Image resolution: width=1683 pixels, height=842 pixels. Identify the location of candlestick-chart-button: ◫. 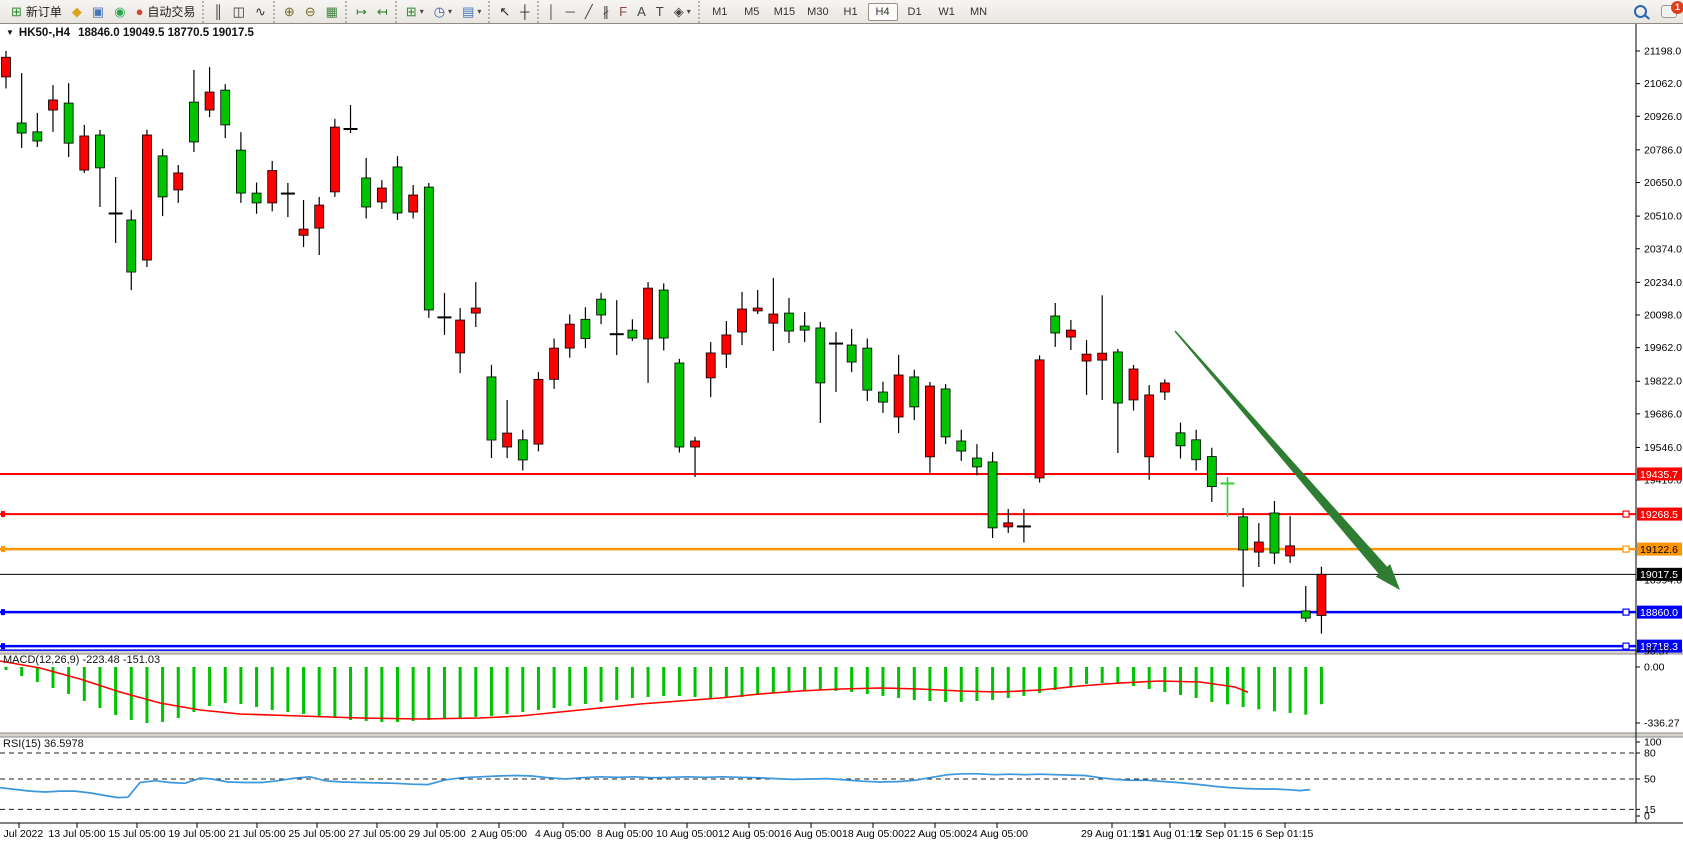
(239, 11).